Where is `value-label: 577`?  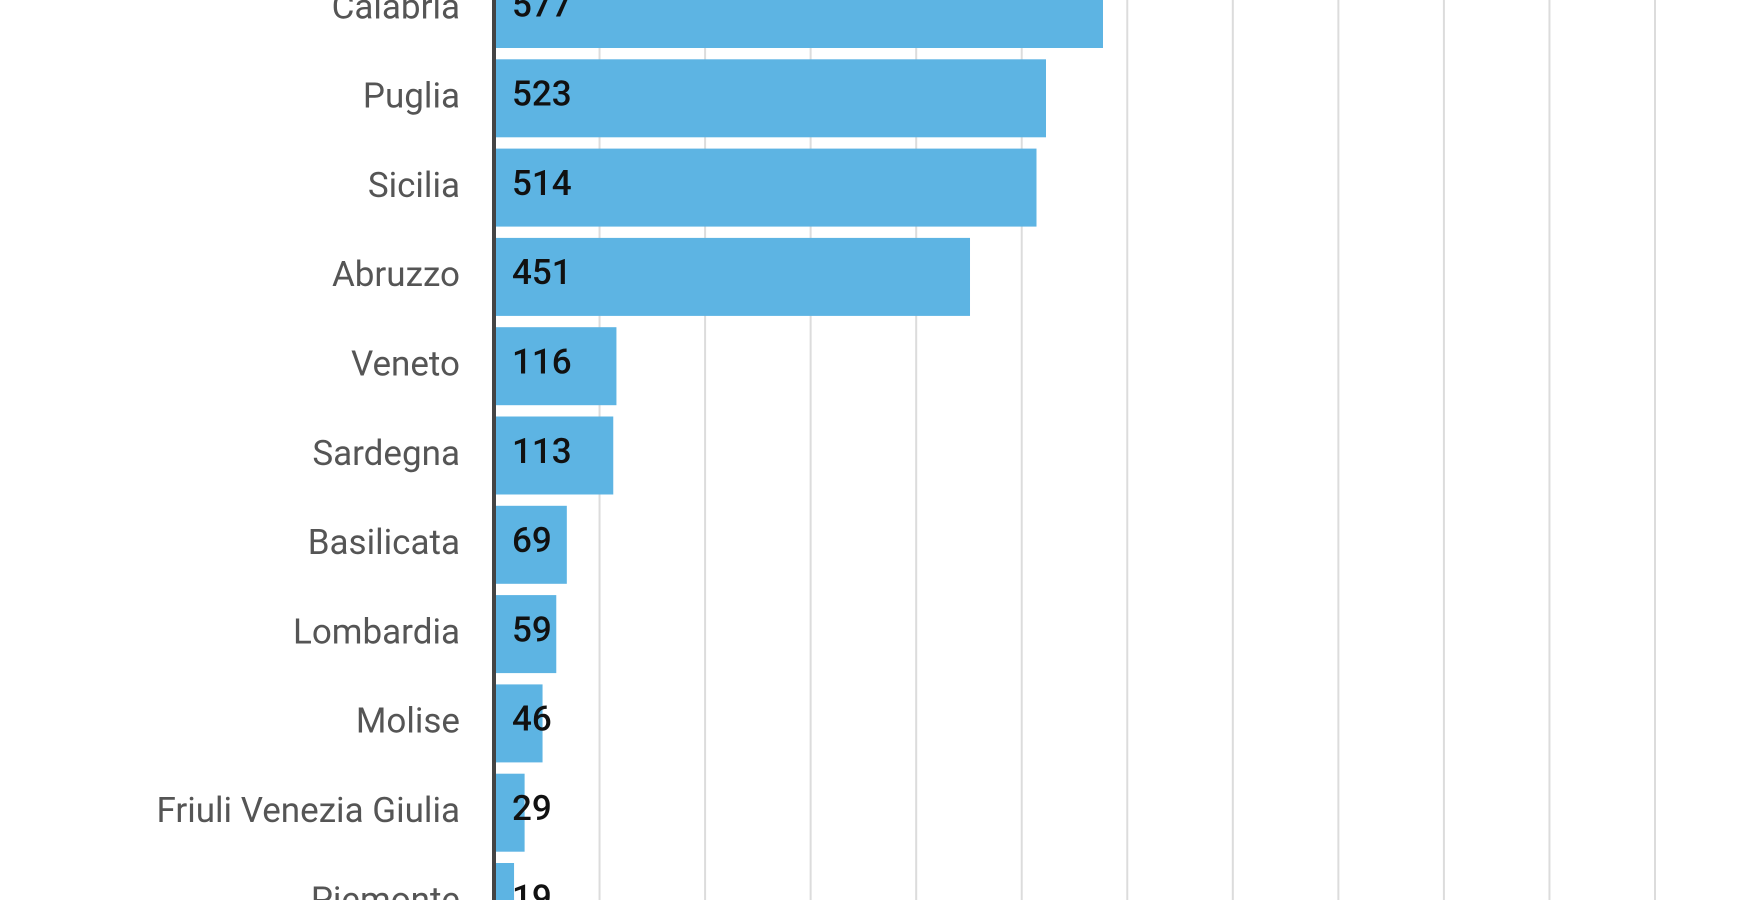
value-label: 577 is located at coordinates (542, 12).